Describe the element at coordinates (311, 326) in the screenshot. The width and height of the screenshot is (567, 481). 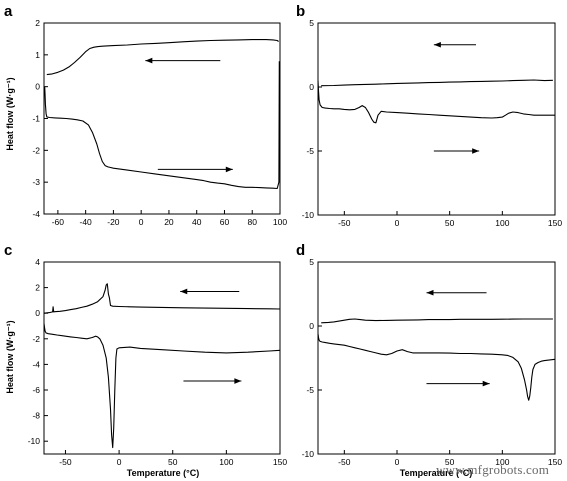
I see `panel-d-ytick-label: 0` at that location.